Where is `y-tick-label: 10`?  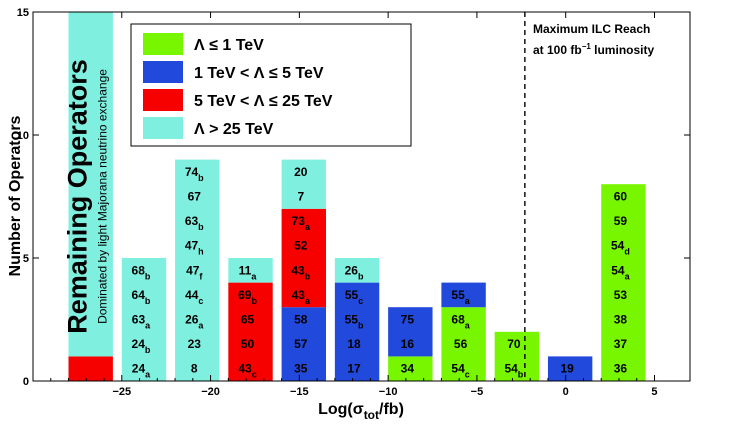 y-tick-label: 10 is located at coordinates (23, 136).